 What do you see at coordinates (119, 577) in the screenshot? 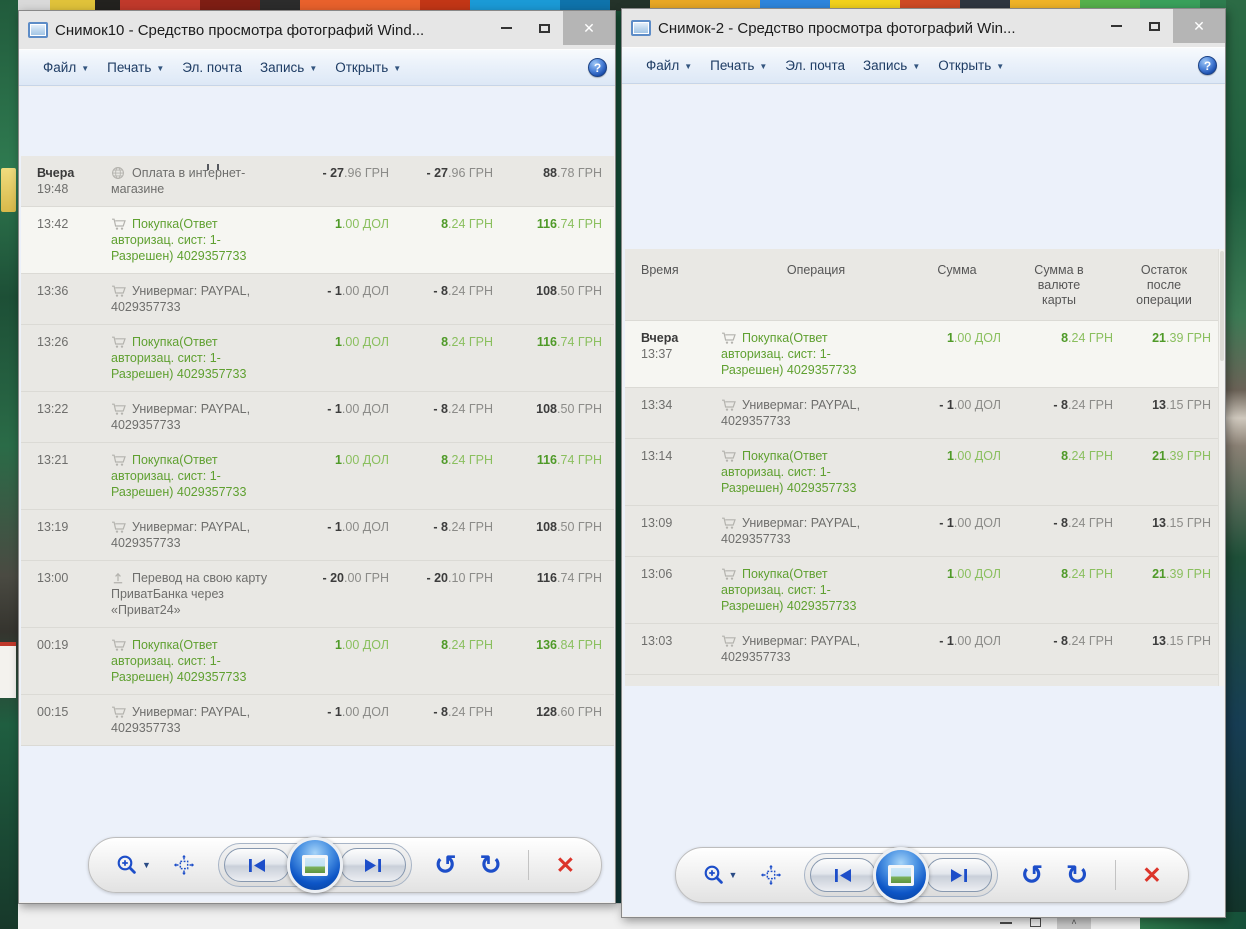
I see `transfer-icon` at bounding box center [119, 577].